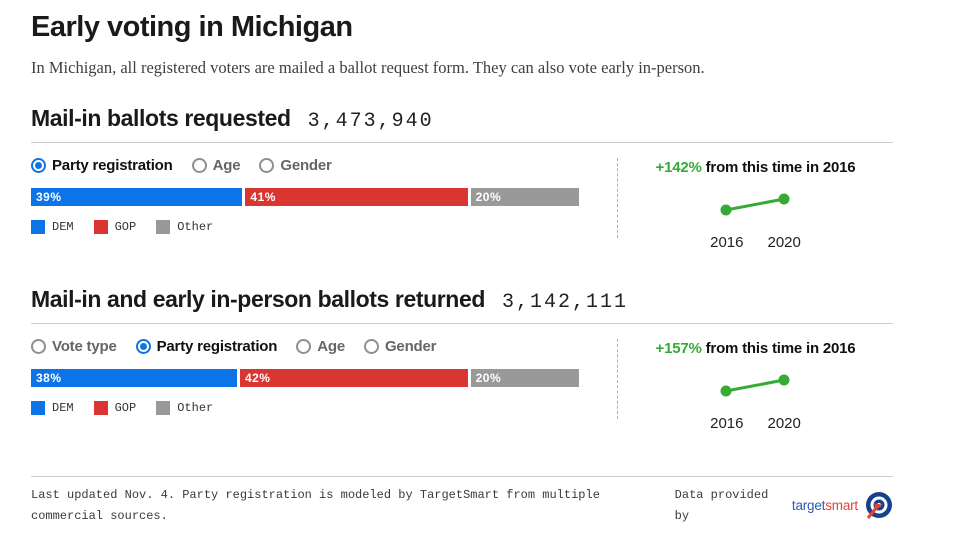 The width and height of the screenshot is (954, 534). I want to click on trend-caption: +157% from this time in 2016, so click(755, 348).